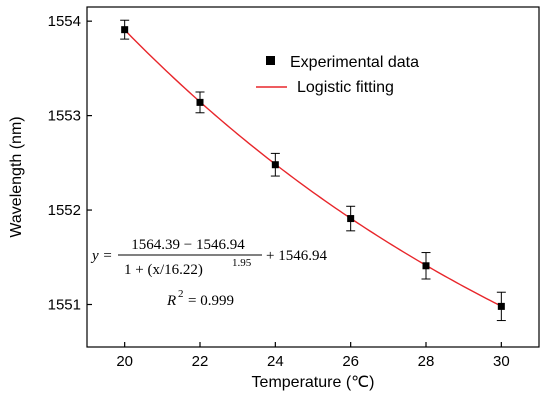 Image resolution: width=550 pixels, height=400 pixels. What do you see at coordinates (64, 21) in the screenshot?
I see `y-tick-label: 1554` at bounding box center [64, 21].